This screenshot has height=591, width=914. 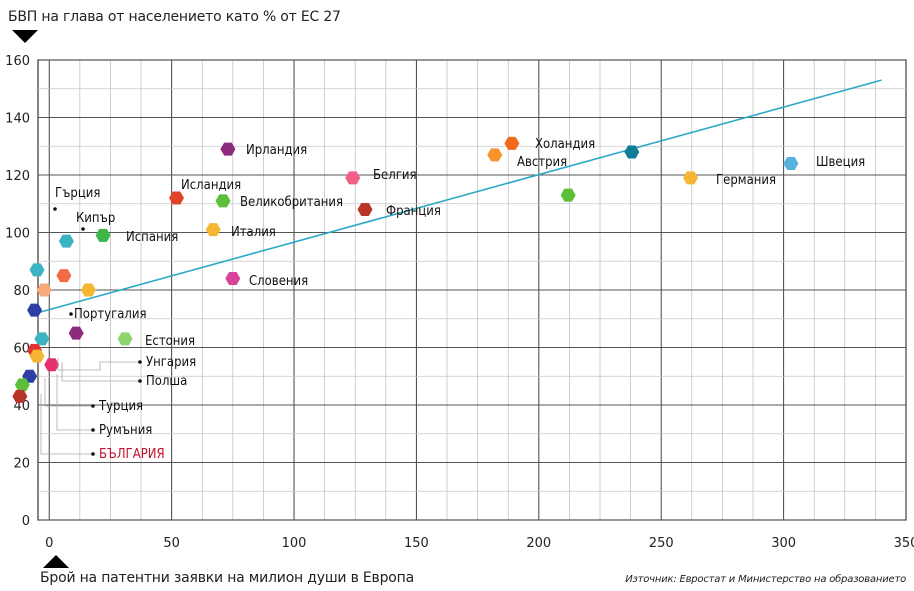 I want to click on point-label: БЪЛГАРИЯ, so click(x=132, y=454).